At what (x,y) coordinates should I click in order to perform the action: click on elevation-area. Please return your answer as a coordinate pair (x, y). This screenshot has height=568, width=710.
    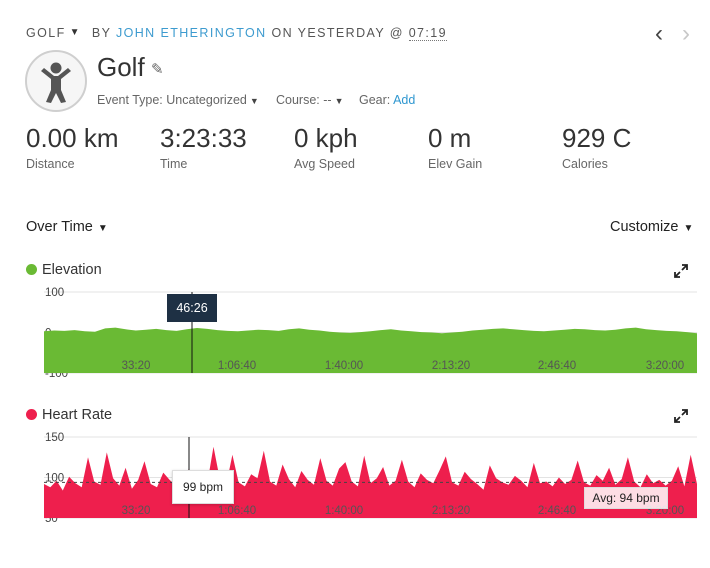
    Looking at the image, I should click on (370, 350).